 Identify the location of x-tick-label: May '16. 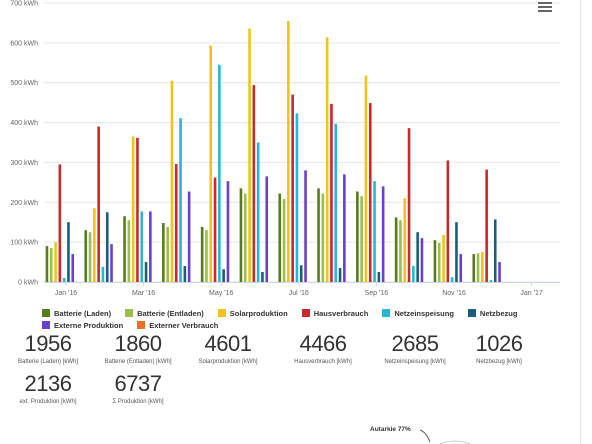
(221, 293).